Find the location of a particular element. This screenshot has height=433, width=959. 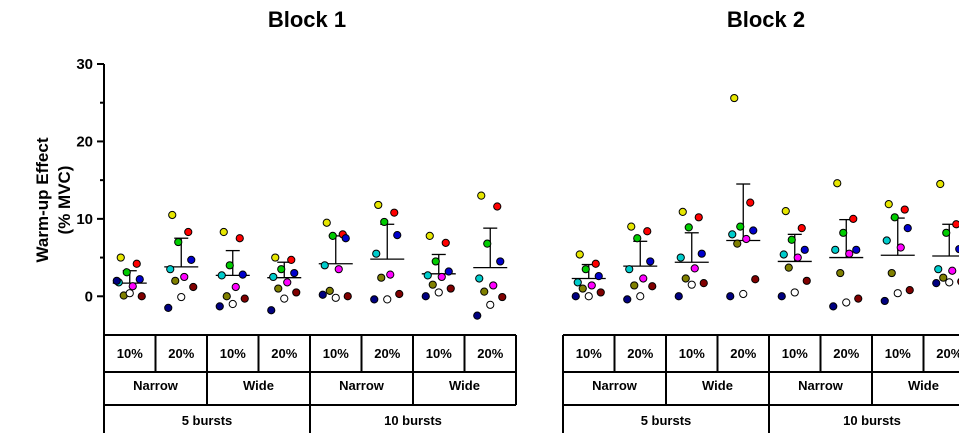

stance-label-2-1: Narrow is located at coordinates (615, 385).